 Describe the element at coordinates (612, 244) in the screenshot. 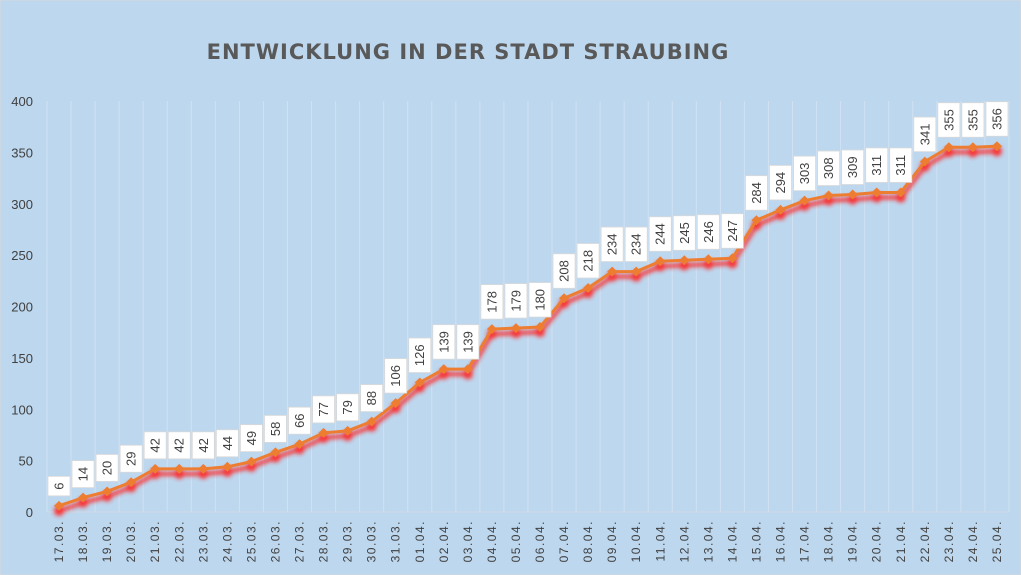

I see `data-label: 234` at that location.